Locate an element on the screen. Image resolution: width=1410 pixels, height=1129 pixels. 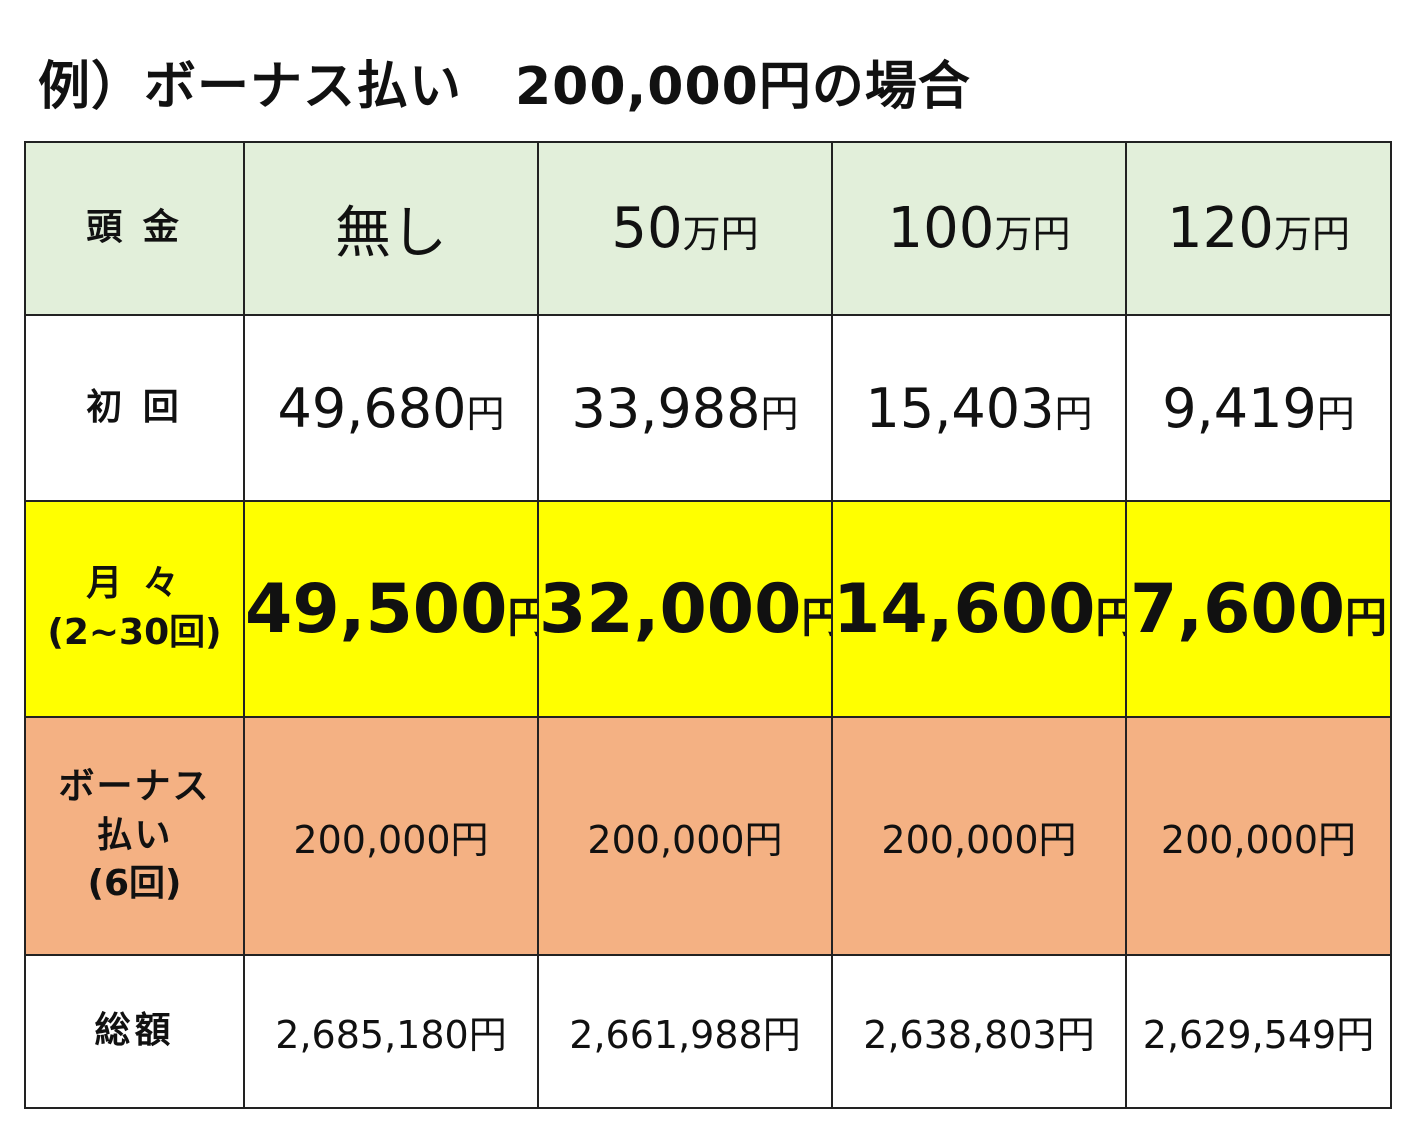
row-header-total: 総額 is located at coordinates (134, 1031).